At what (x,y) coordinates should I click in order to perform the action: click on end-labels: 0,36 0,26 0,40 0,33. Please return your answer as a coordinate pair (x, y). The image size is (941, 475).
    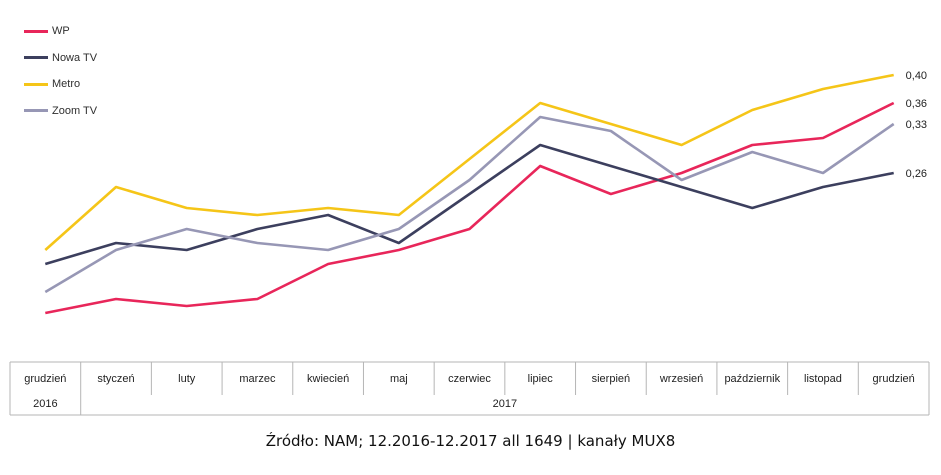
    Looking at the image, I should click on (916, 125).